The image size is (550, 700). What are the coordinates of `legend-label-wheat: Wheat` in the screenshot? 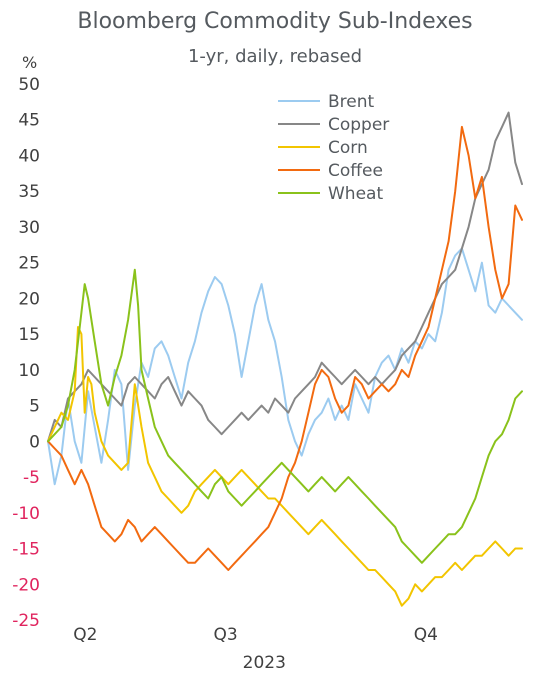 It's located at (355, 194).